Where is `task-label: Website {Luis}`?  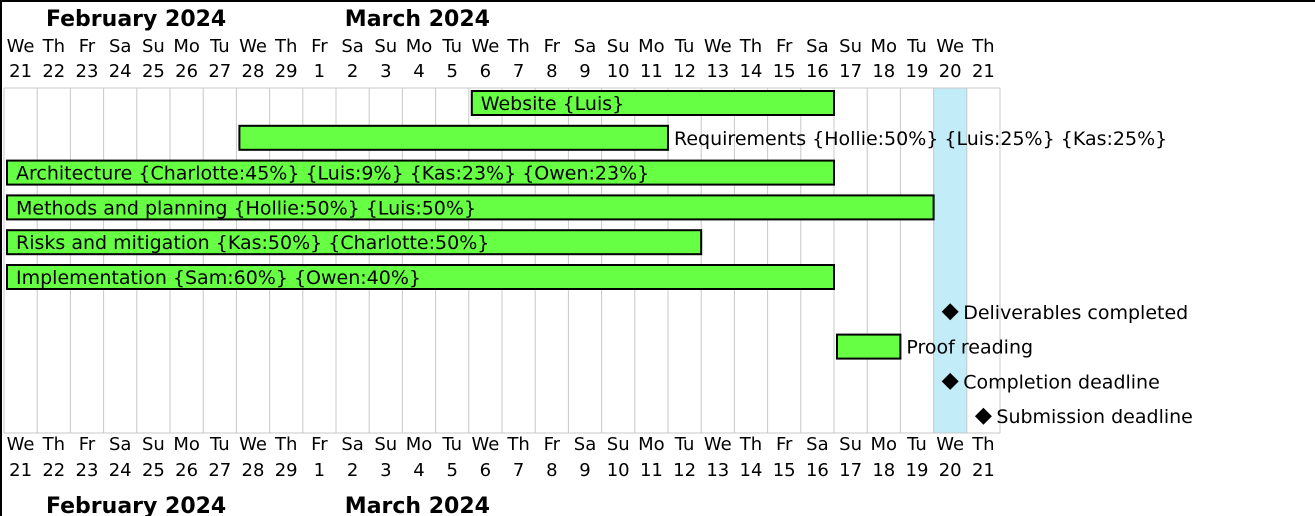 task-label: Website {Luis} is located at coordinates (552, 104).